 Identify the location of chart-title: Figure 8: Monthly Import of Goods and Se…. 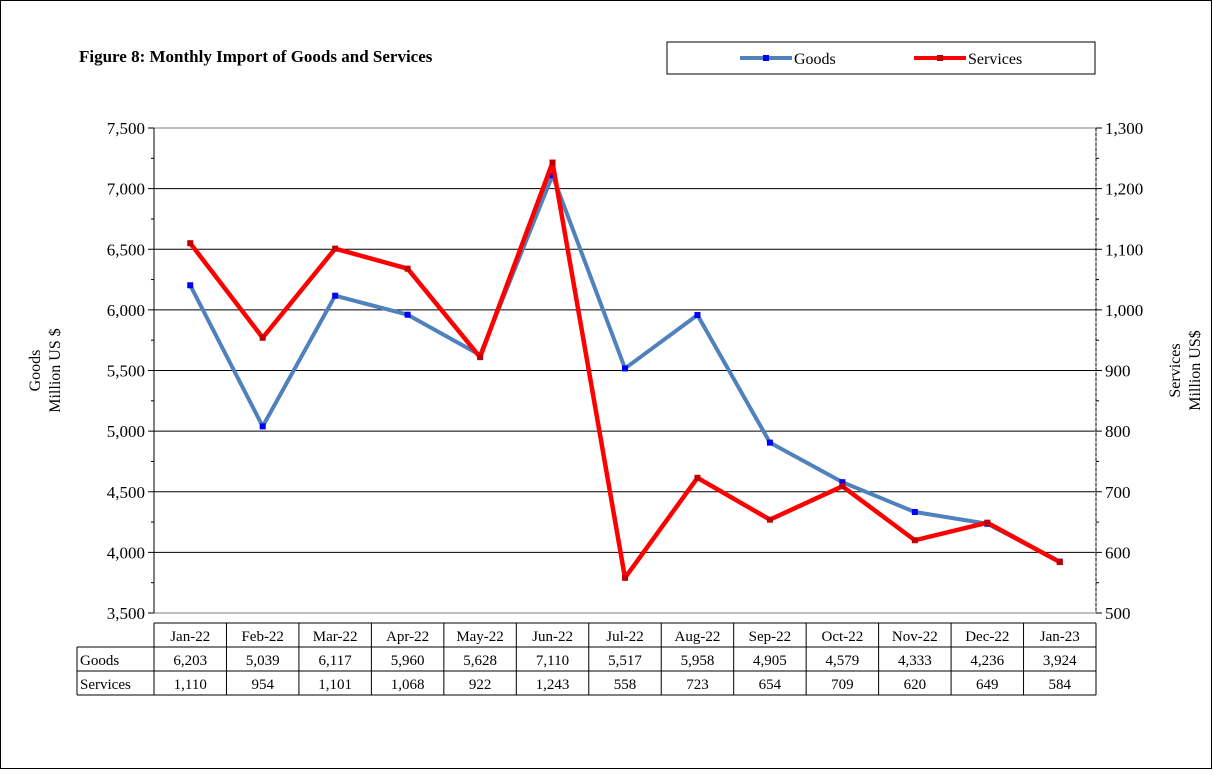
(256, 56).